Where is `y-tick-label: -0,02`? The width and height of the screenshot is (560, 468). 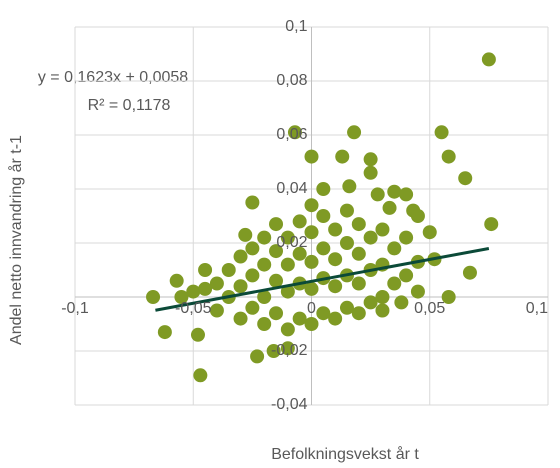
y-tick-label: -0,02 is located at coordinates (289, 350).